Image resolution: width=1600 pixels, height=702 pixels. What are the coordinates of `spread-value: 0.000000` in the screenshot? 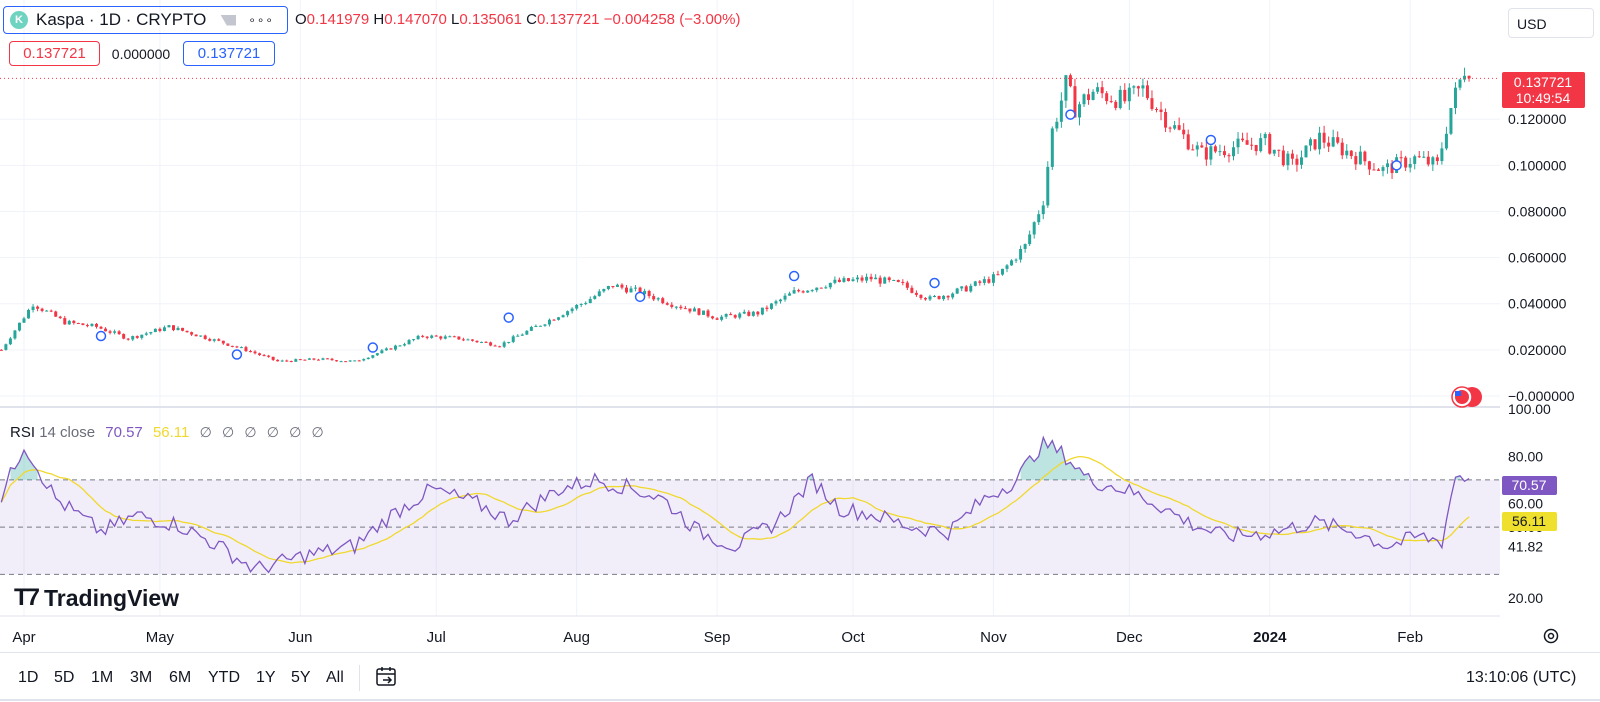 It's located at (141, 53).